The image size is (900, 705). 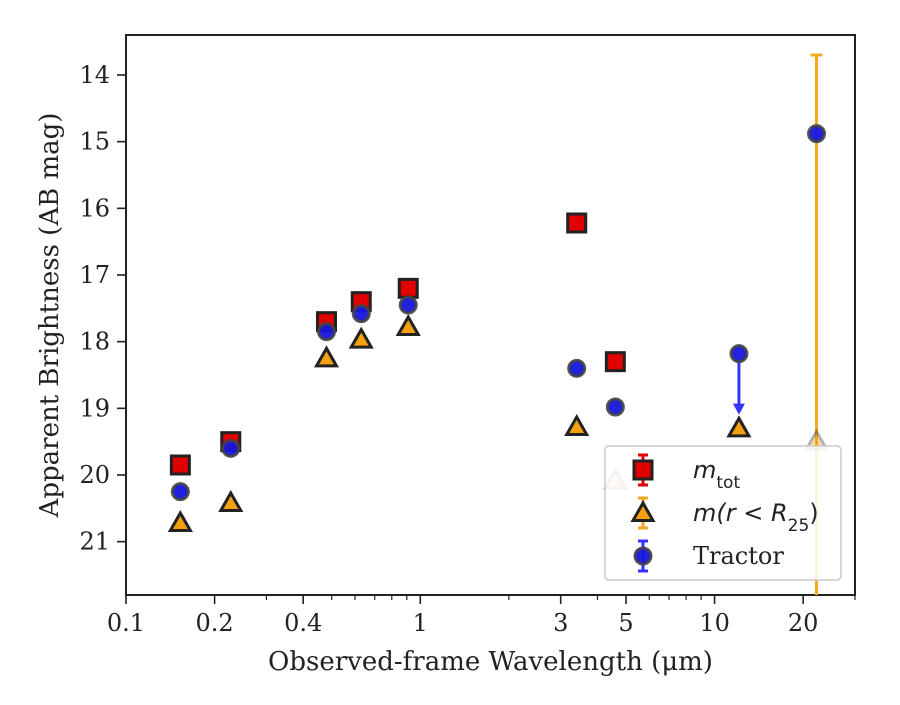 What do you see at coordinates (94, 475) in the screenshot?
I see `y-tick-label: 20` at bounding box center [94, 475].